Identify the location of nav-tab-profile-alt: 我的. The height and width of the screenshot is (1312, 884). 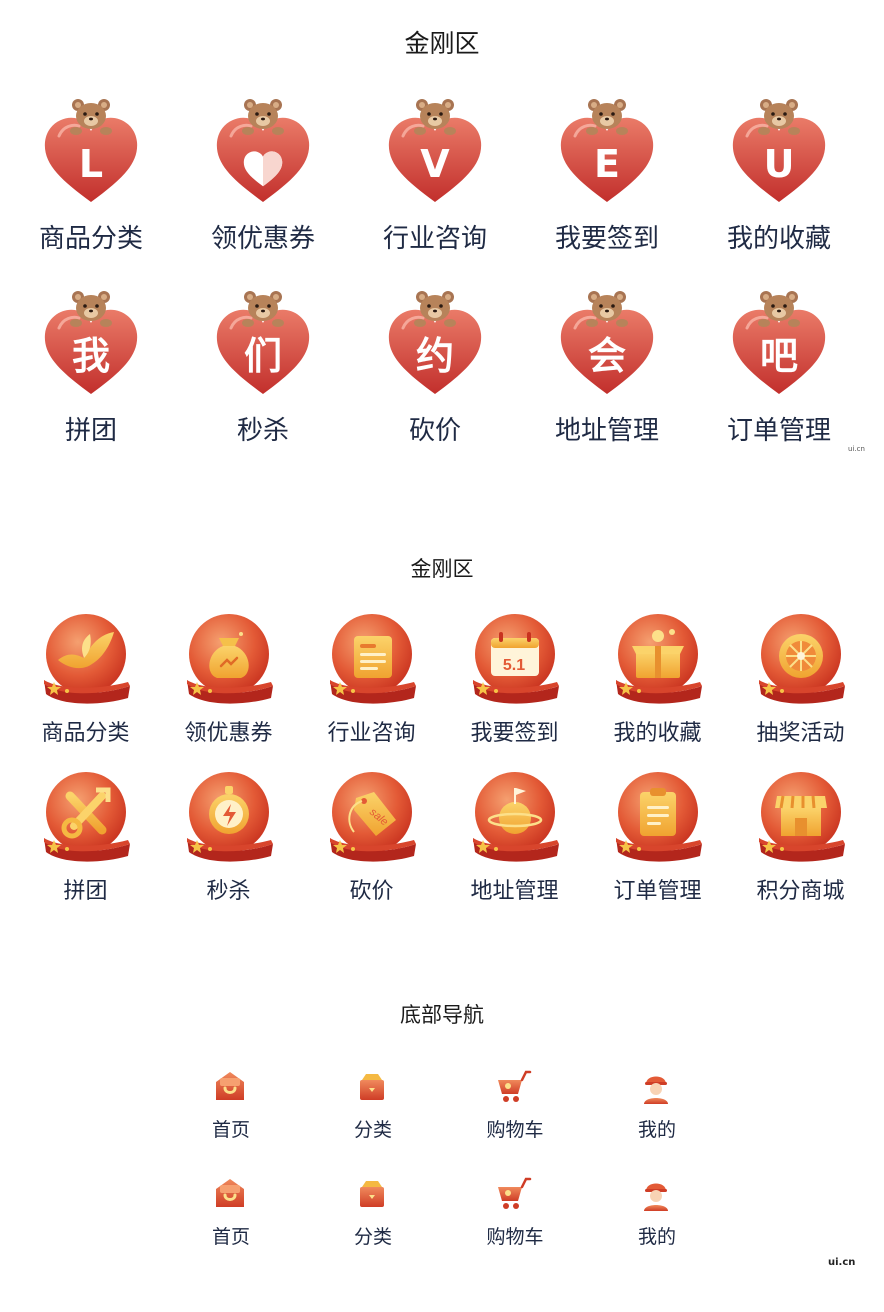
(657, 1220).